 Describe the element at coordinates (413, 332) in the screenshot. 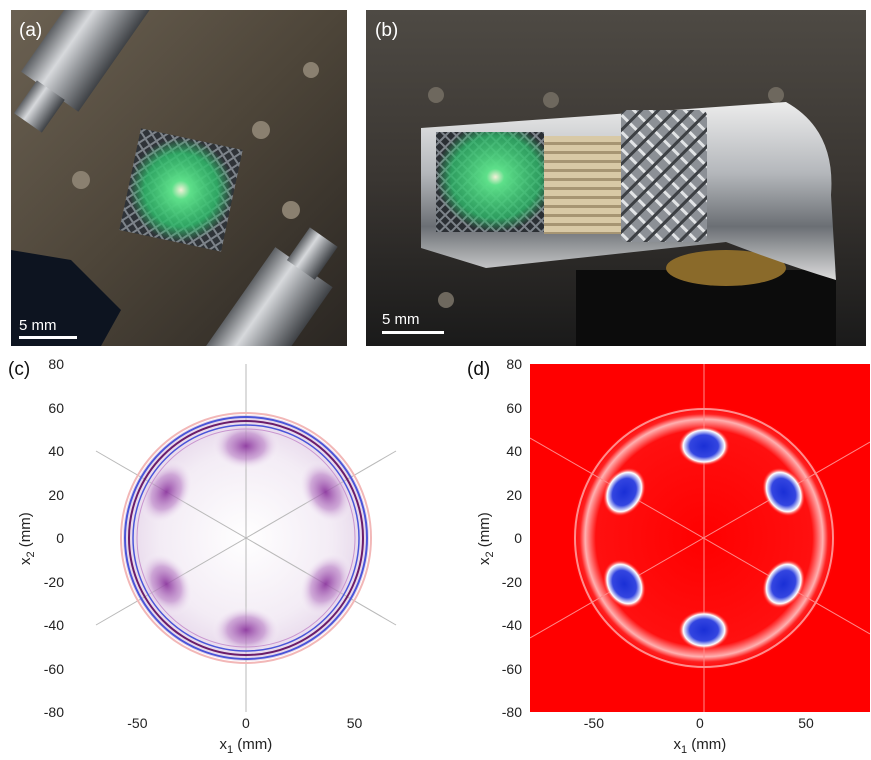

I see `scale-bar-b-line` at that location.